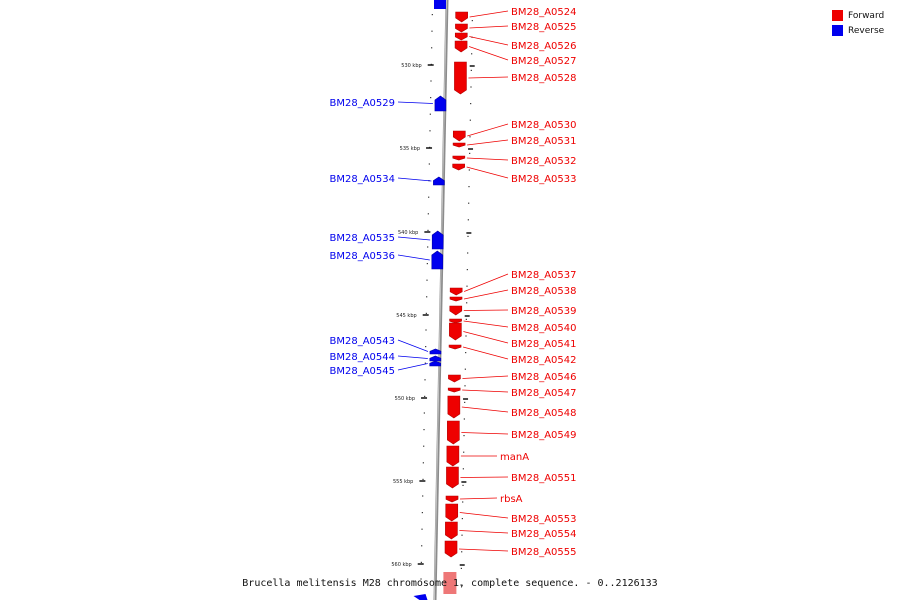  What do you see at coordinates (454, 390) in the screenshot?
I see `gene-feature-bm28-a0547` at bounding box center [454, 390].